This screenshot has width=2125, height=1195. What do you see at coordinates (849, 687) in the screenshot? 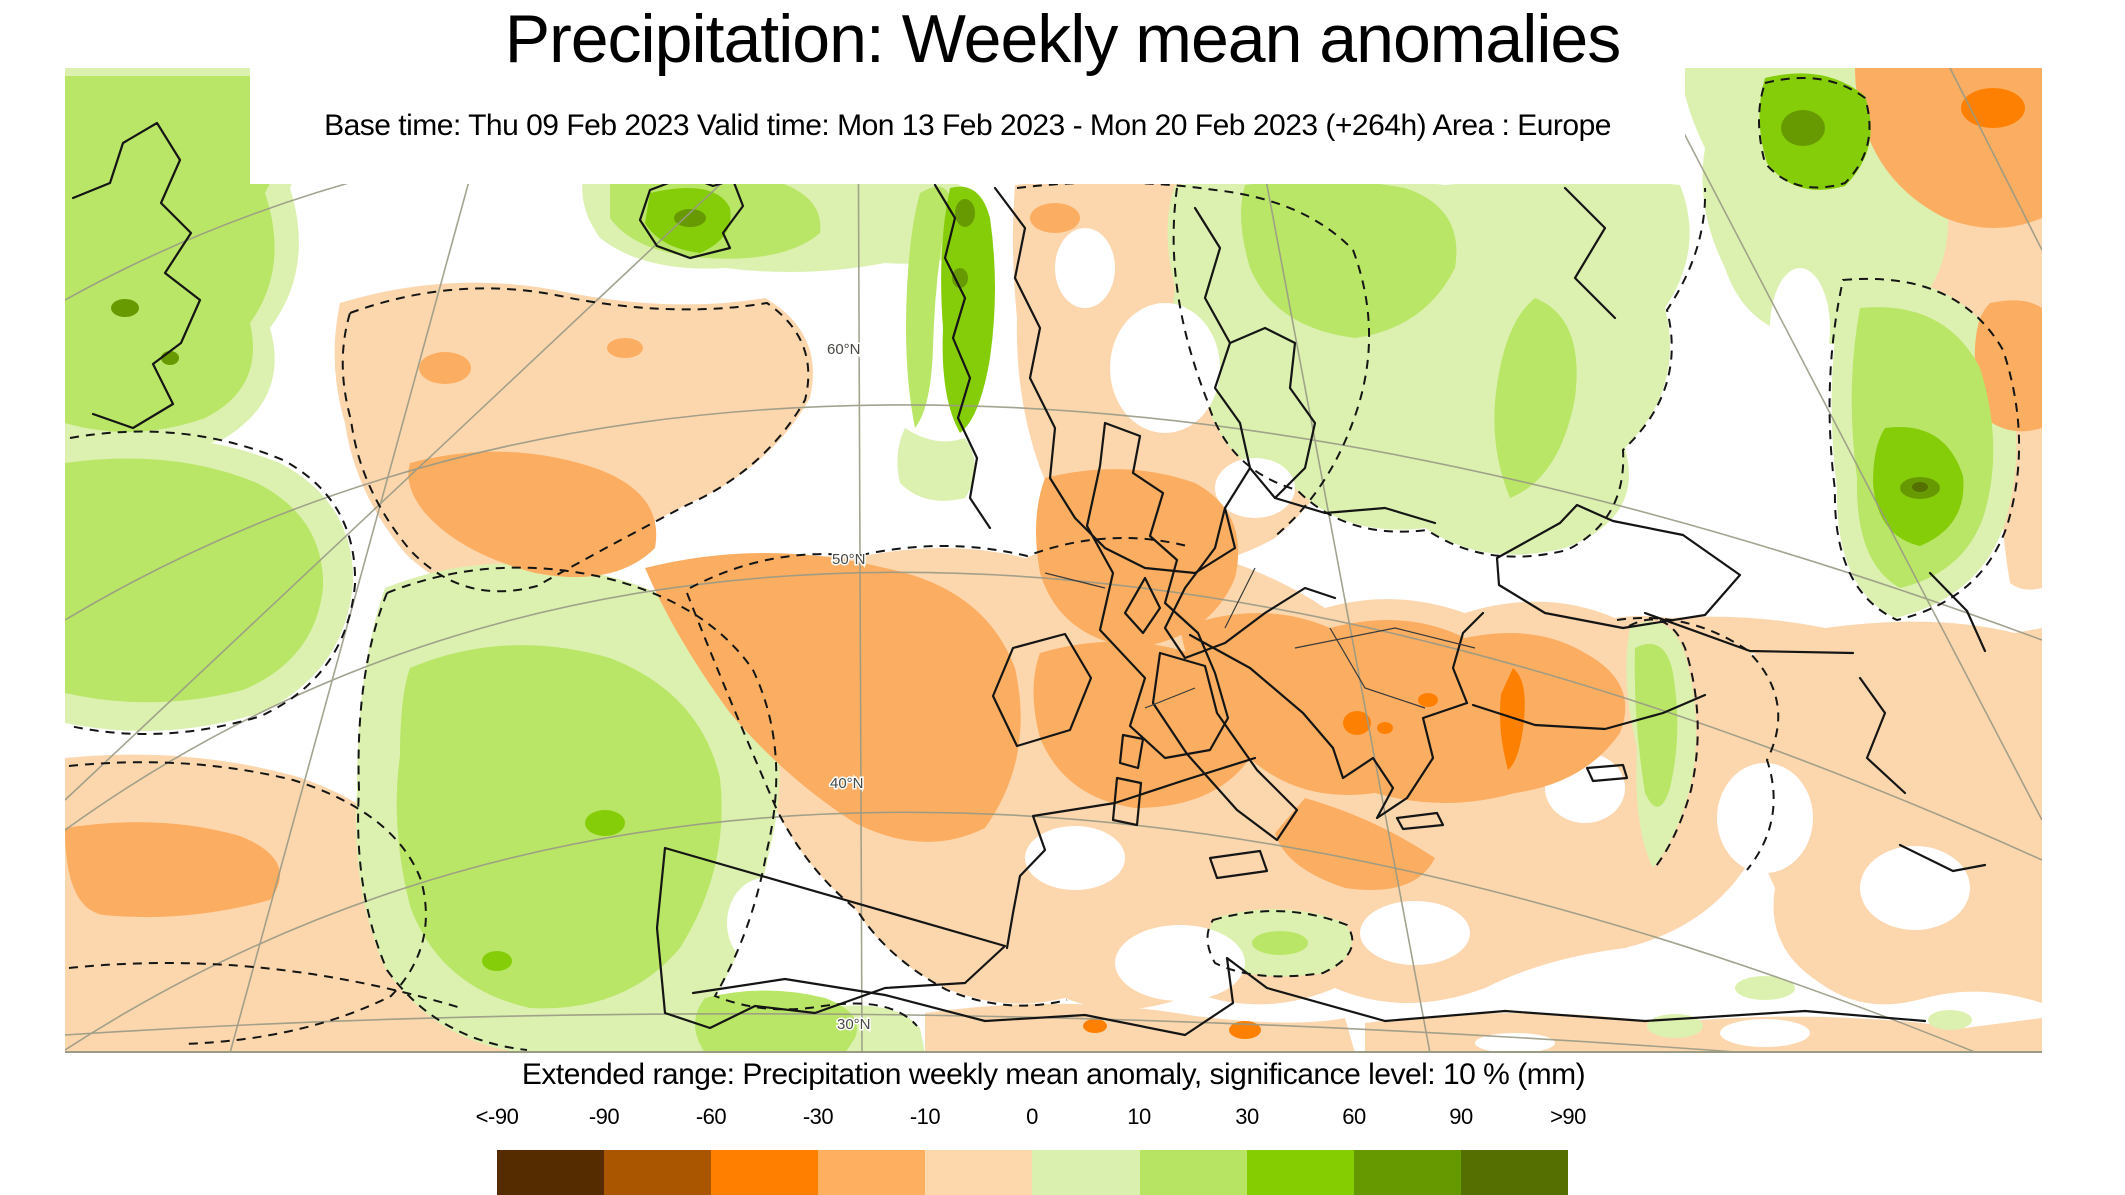
I see `latitude-labels: 60°N 50°N 40°N 30°N` at bounding box center [849, 687].